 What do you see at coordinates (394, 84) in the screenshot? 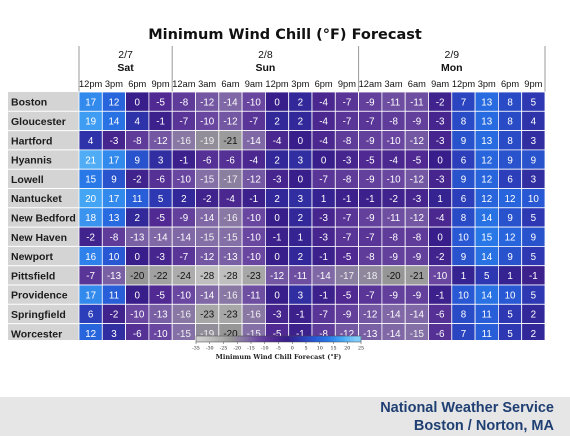
I see `time-label: 3am` at bounding box center [394, 84].